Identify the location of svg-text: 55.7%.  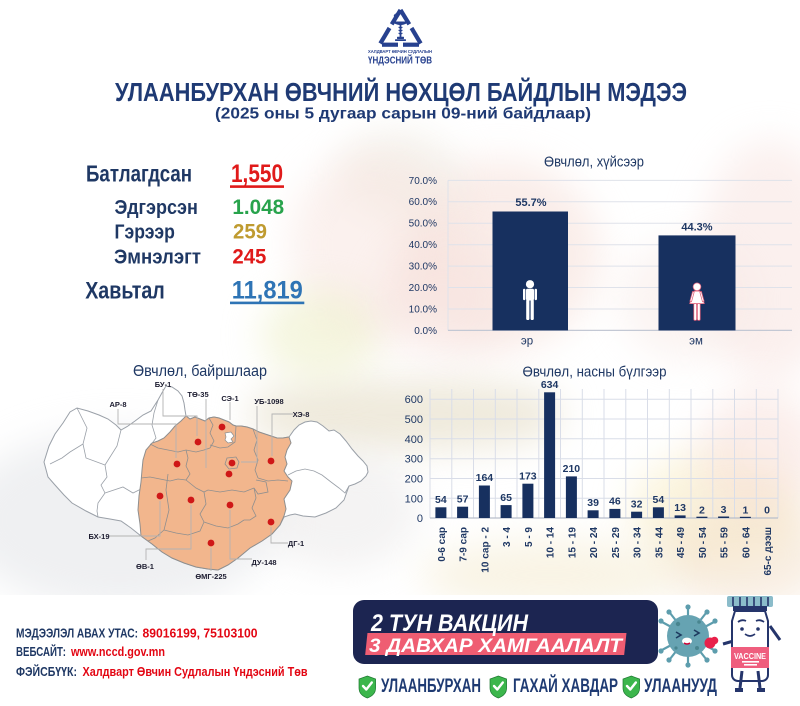
(530, 203).